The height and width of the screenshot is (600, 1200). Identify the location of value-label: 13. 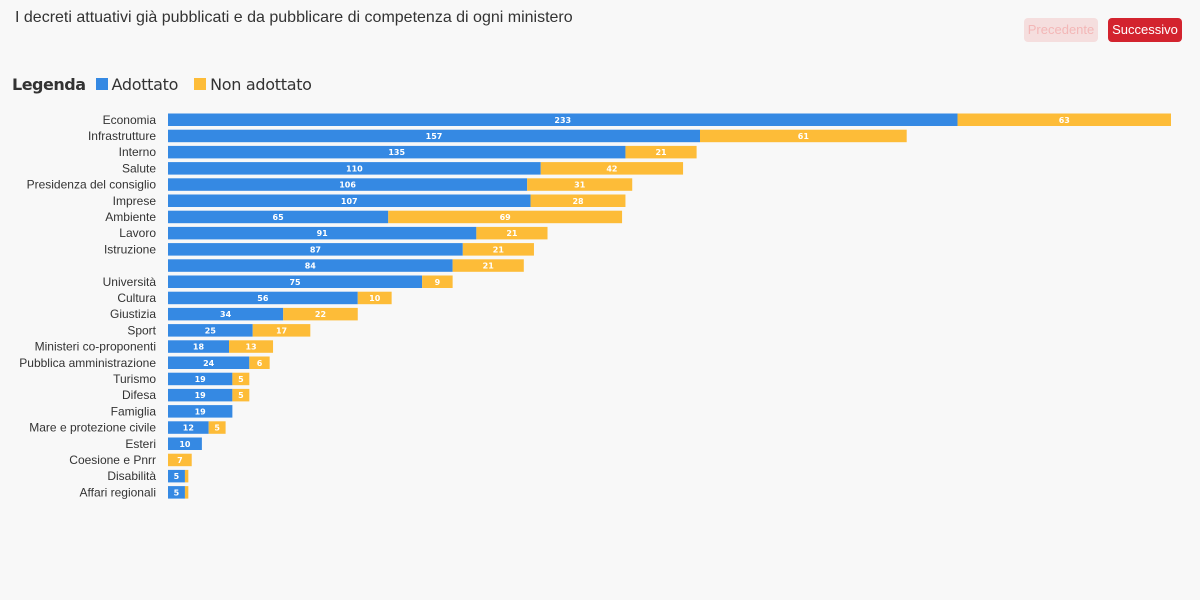
(250, 347).